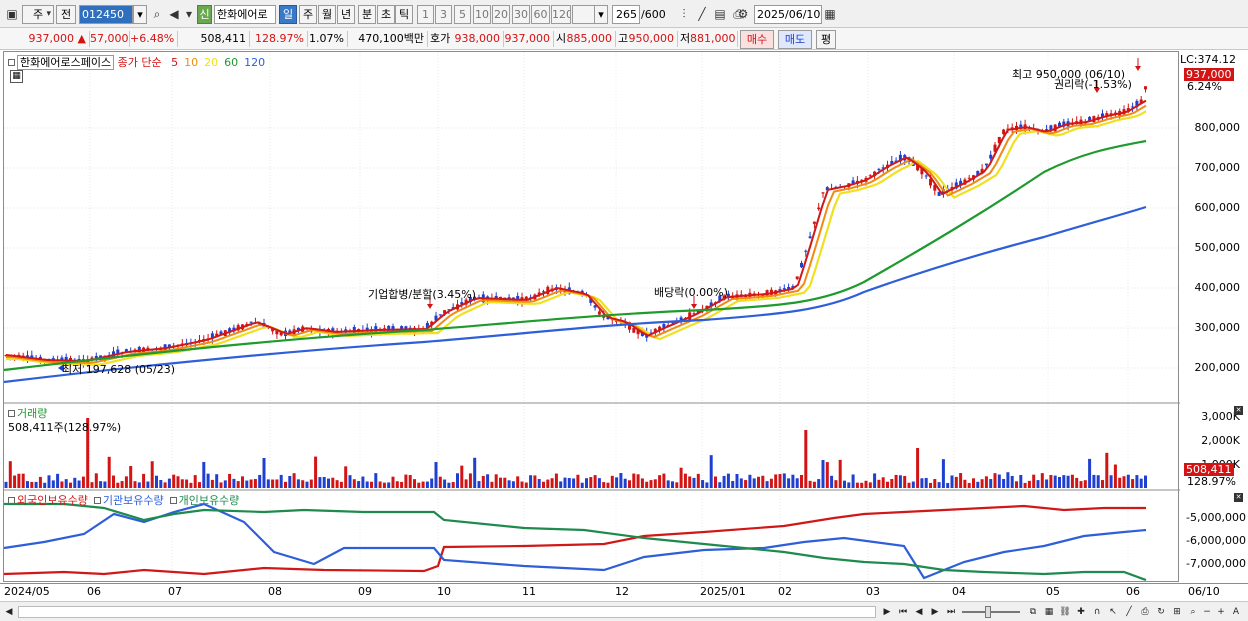  What do you see at coordinates (1236, 612) in the screenshot?
I see `font-size-icon: A` at bounding box center [1236, 612].